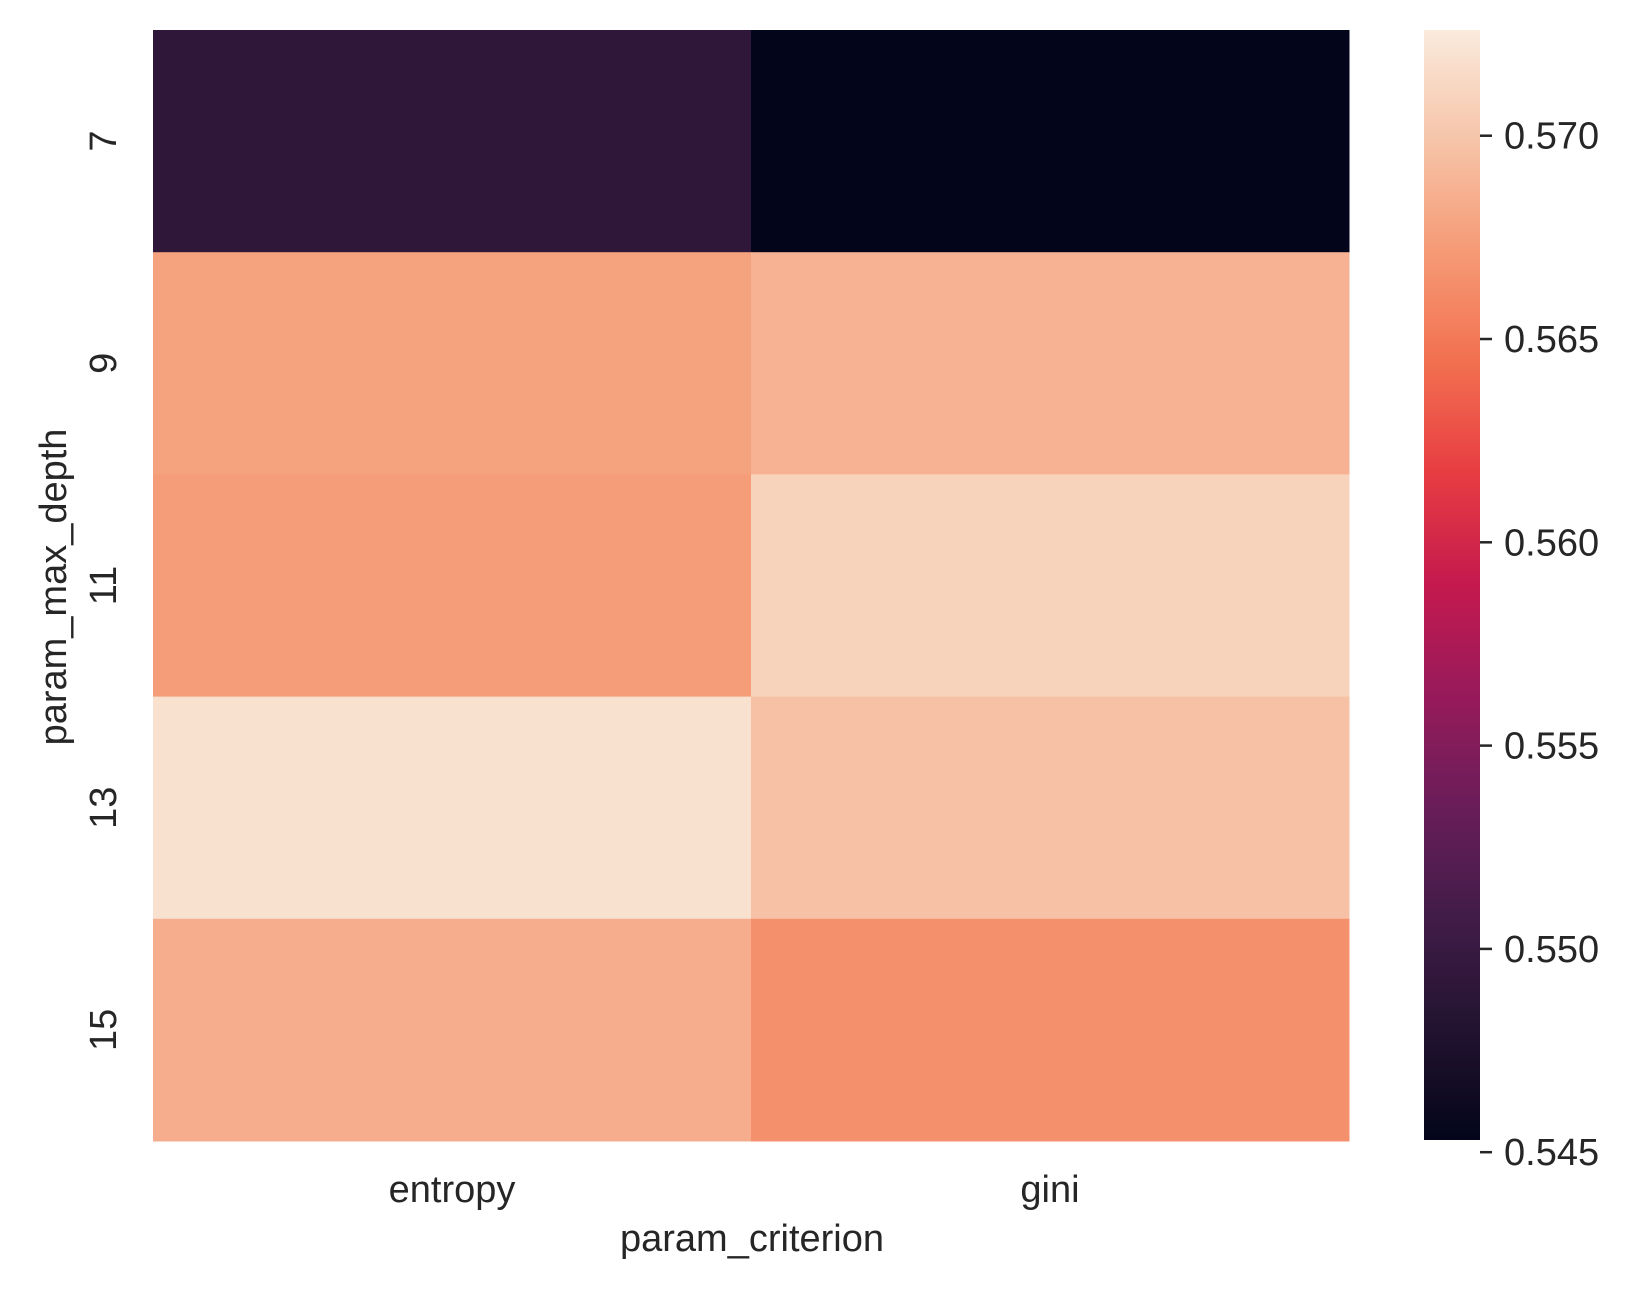 The image size is (1635, 1290). What do you see at coordinates (104, 808) in the screenshot?
I see `y-tick-label: 13` at bounding box center [104, 808].